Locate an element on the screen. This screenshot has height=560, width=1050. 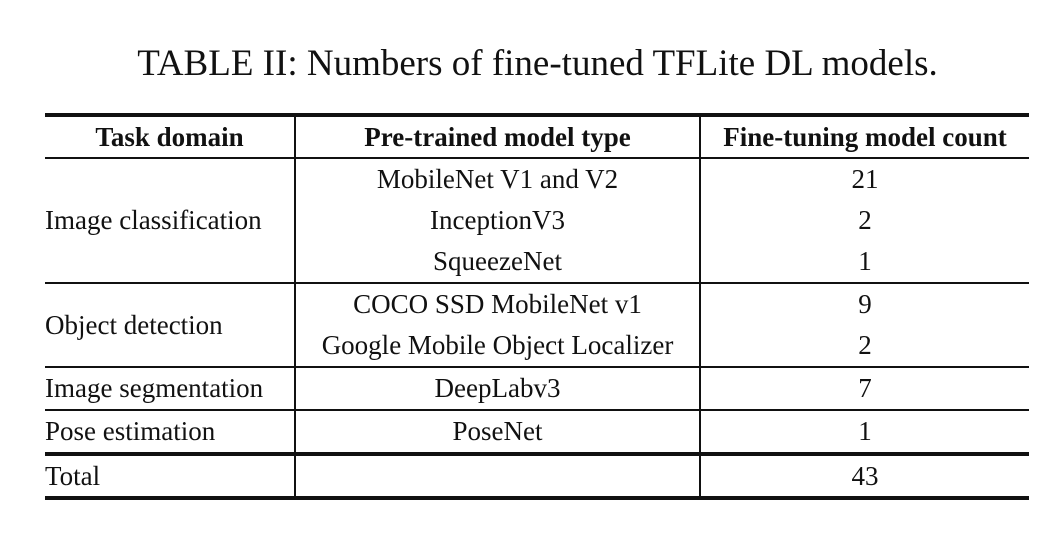
task-domain-cell: Object detection is located at coordinates (170, 324).